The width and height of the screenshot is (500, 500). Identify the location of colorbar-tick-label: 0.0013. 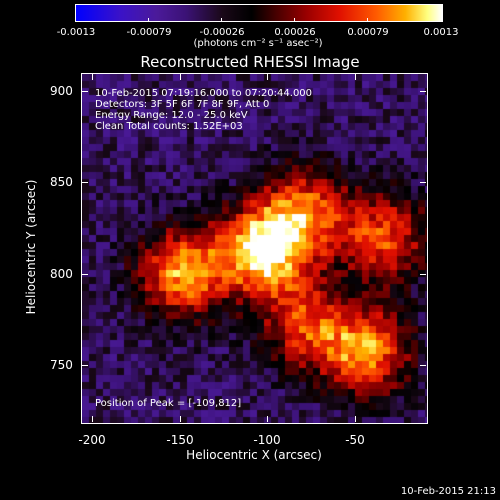
(441, 32).